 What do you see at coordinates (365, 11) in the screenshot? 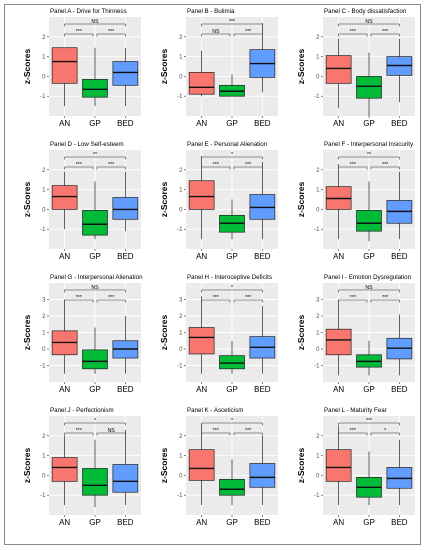
I see `panel-title: Panel C - Body dissatisfaction` at bounding box center [365, 11].